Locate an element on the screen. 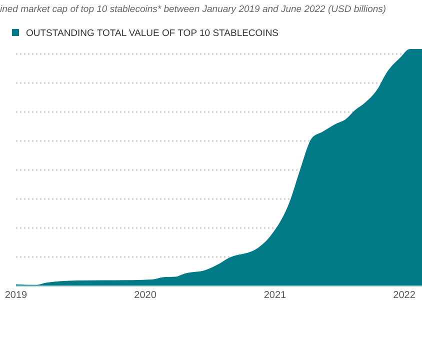 The width and height of the screenshot is (422, 352). x-tick-label: 2019 is located at coordinates (16, 296).